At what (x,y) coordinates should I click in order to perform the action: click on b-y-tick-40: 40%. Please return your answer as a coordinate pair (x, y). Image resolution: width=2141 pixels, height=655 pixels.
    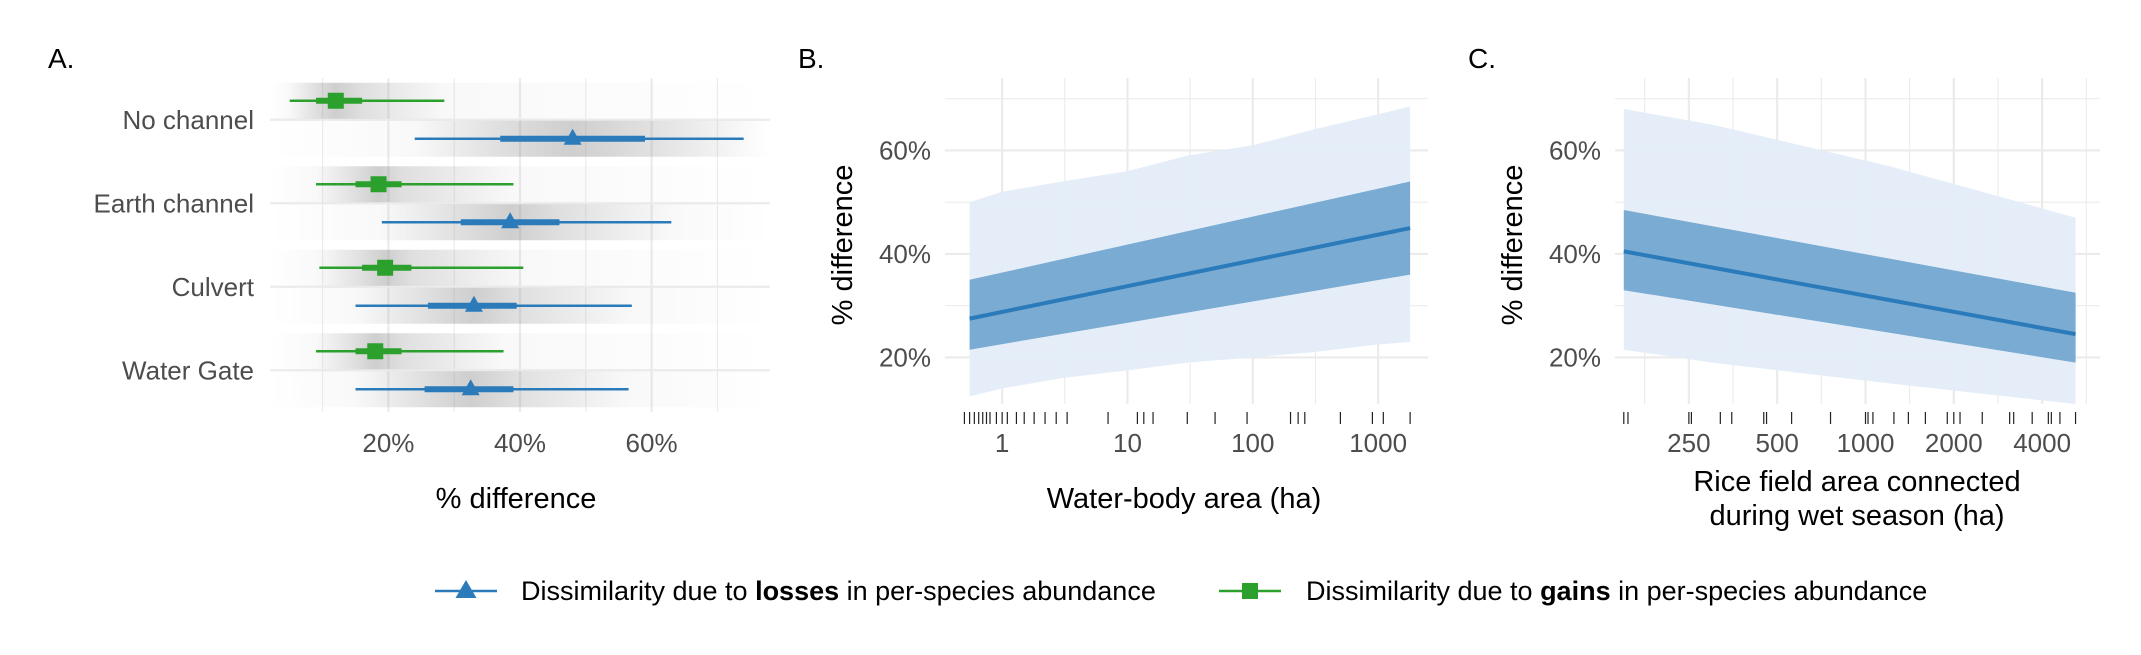
    Looking at the image, I should click on (905, 254).